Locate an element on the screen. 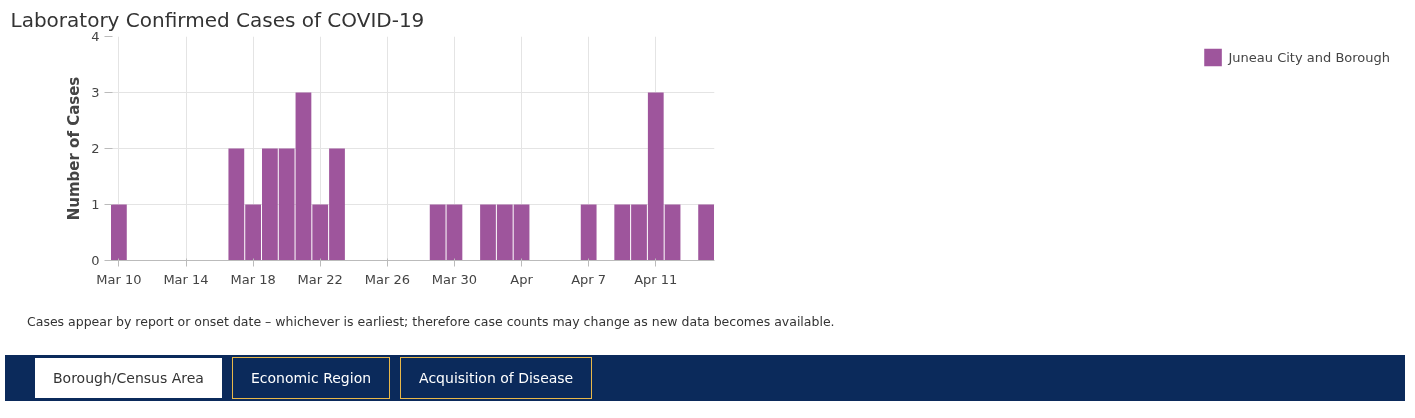 This screenshot has height=418, width=1415. text: Acquisition of Disease is located at coordinates (496, 378).